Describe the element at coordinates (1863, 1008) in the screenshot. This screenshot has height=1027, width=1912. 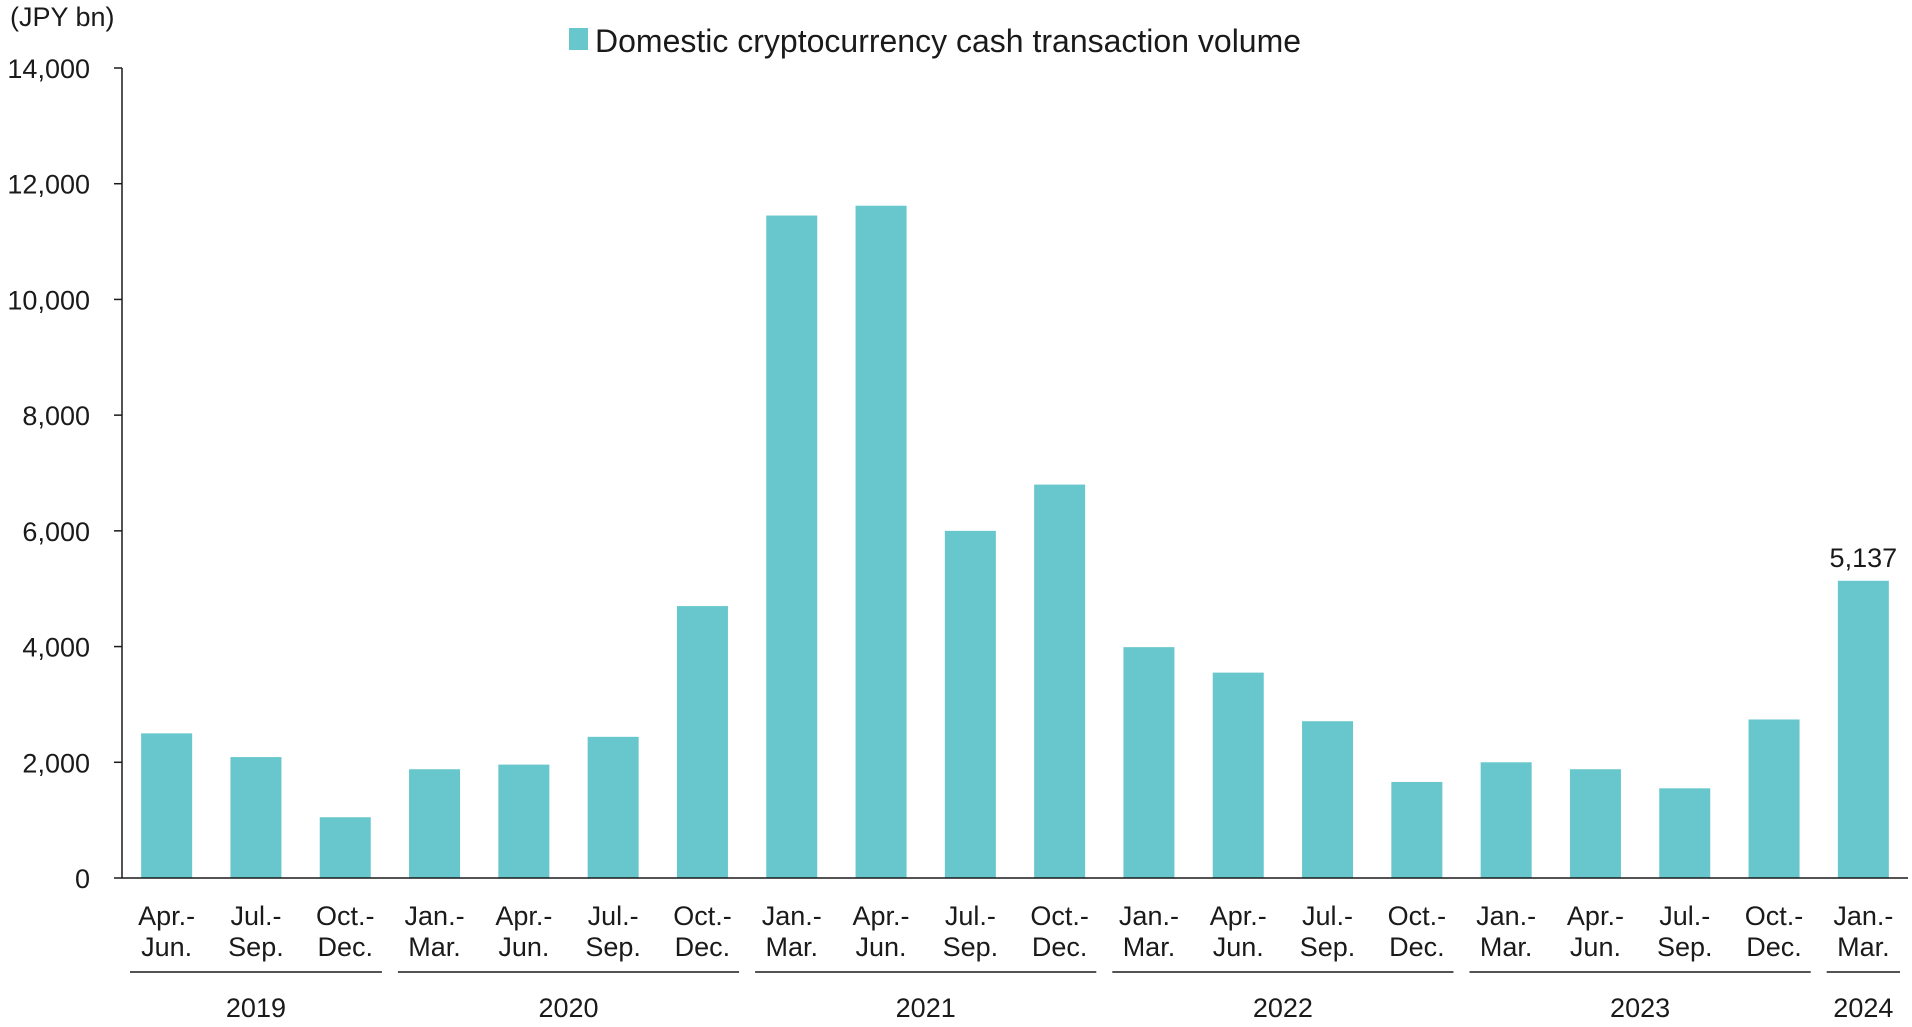
I see `year-group-label: 2024` at that location.